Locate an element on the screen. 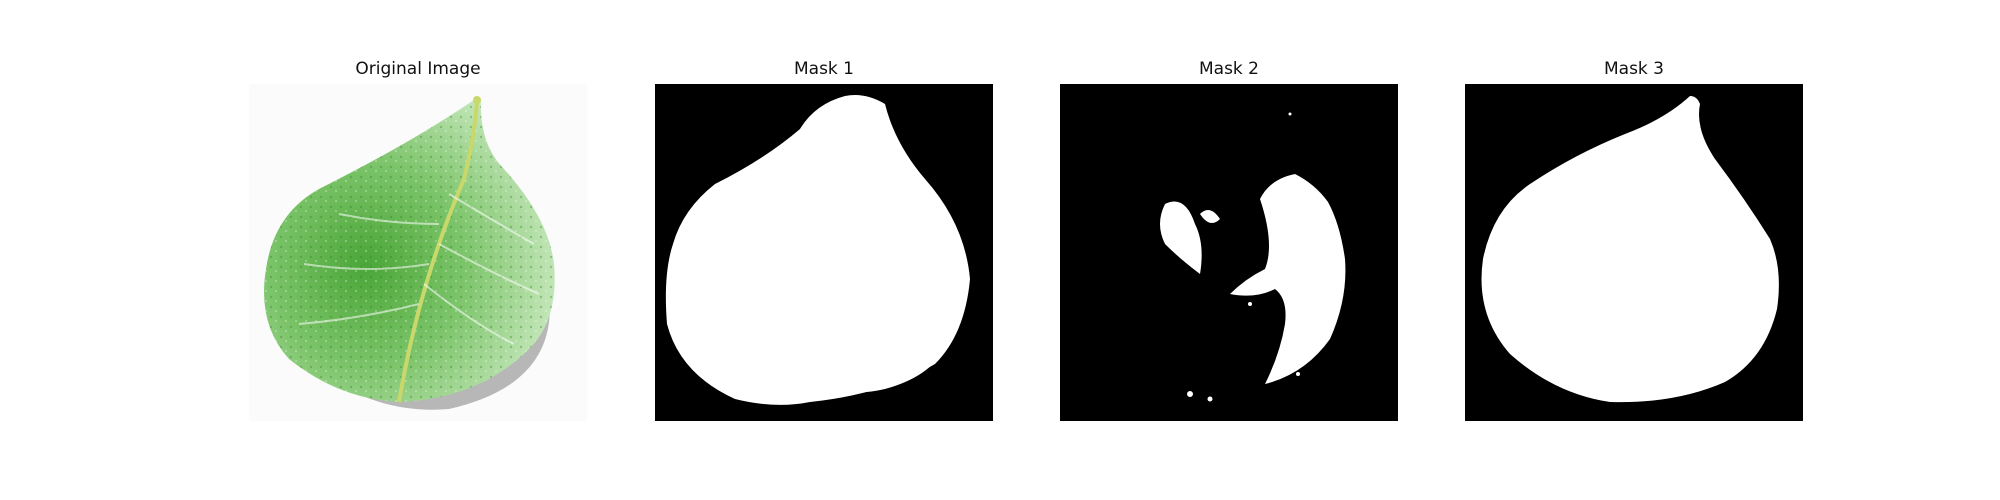 The width and height of the screenshot is (2000, 500). panel-title: Mask 1 is located at coordinates (823, 69).